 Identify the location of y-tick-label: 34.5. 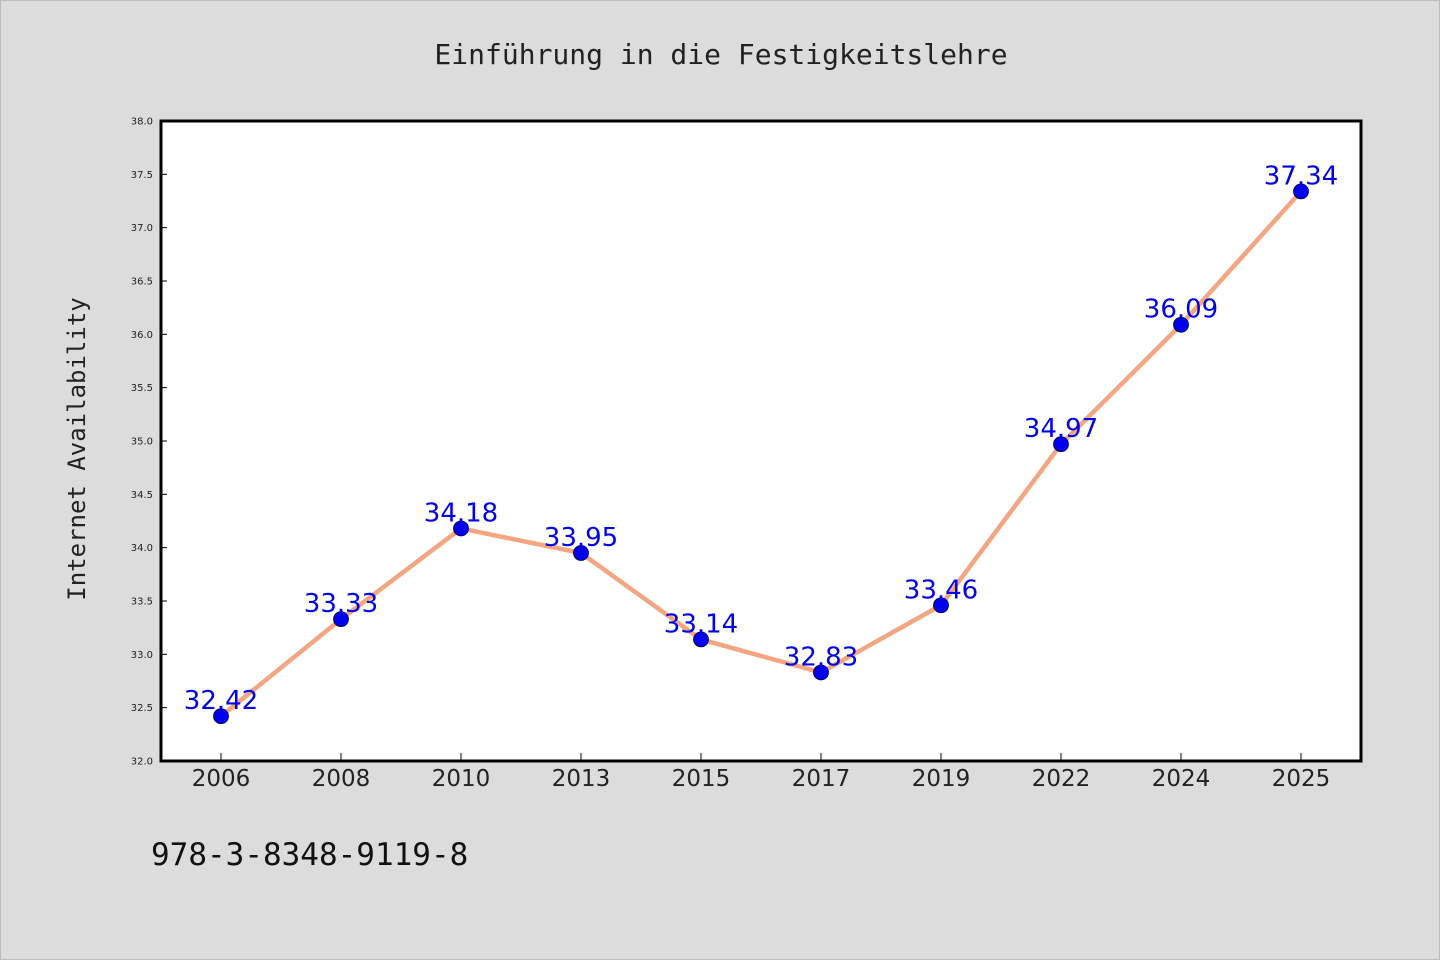
(142, 495).